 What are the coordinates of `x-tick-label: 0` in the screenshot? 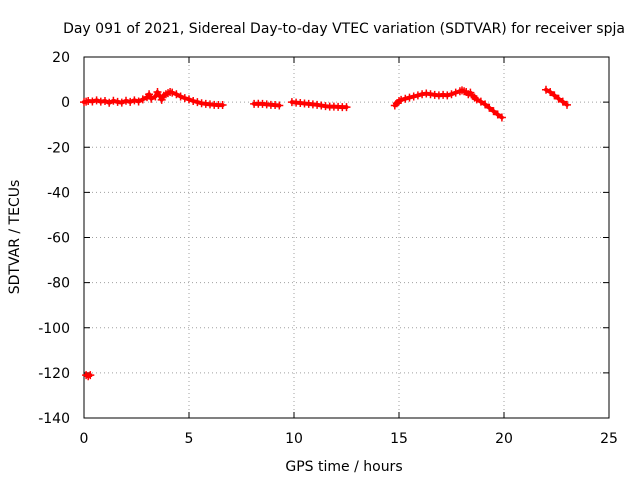 It's located at (84, 439).